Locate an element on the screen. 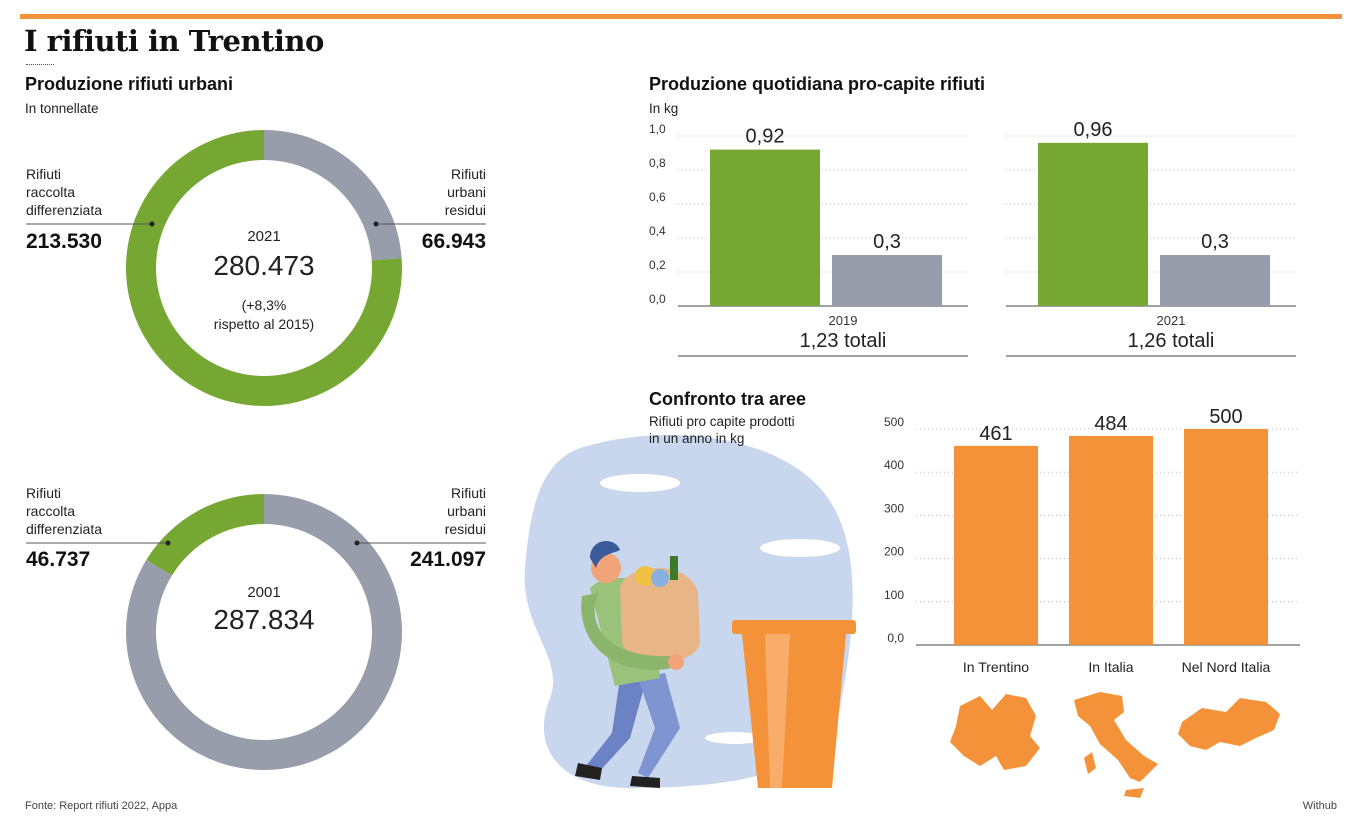  x-category-label: Nel Nord Italia is located at coordinates (1226, 667).